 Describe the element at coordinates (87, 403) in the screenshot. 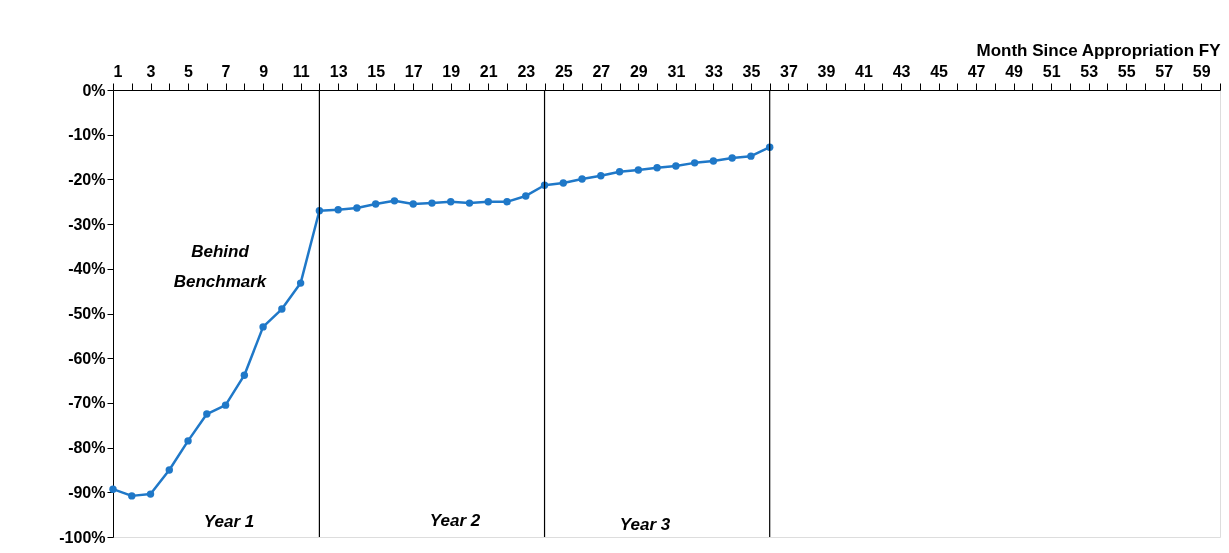

I see `y-tick-label: -70%` at that location.